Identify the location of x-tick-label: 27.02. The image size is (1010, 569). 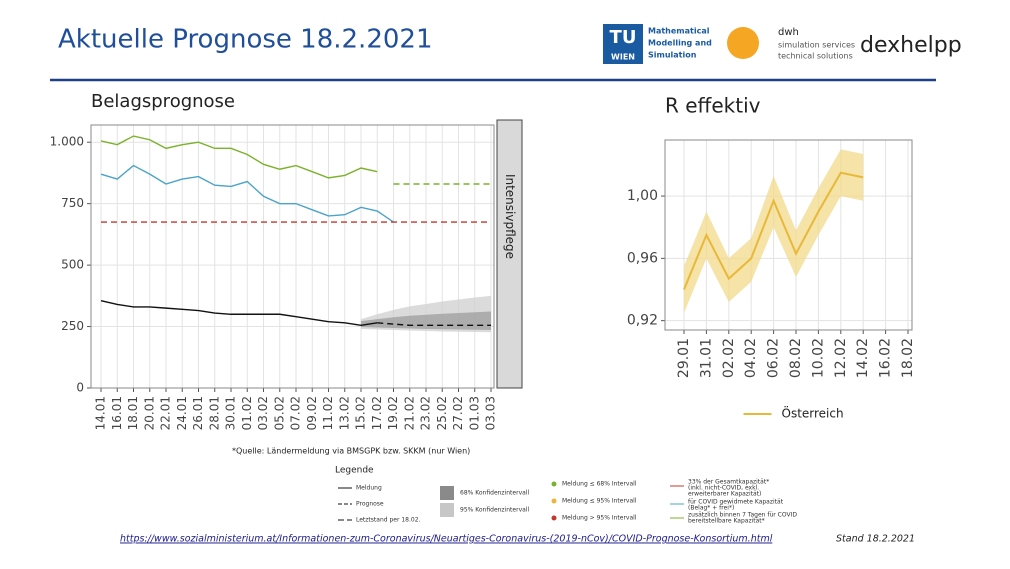
(458, 413).